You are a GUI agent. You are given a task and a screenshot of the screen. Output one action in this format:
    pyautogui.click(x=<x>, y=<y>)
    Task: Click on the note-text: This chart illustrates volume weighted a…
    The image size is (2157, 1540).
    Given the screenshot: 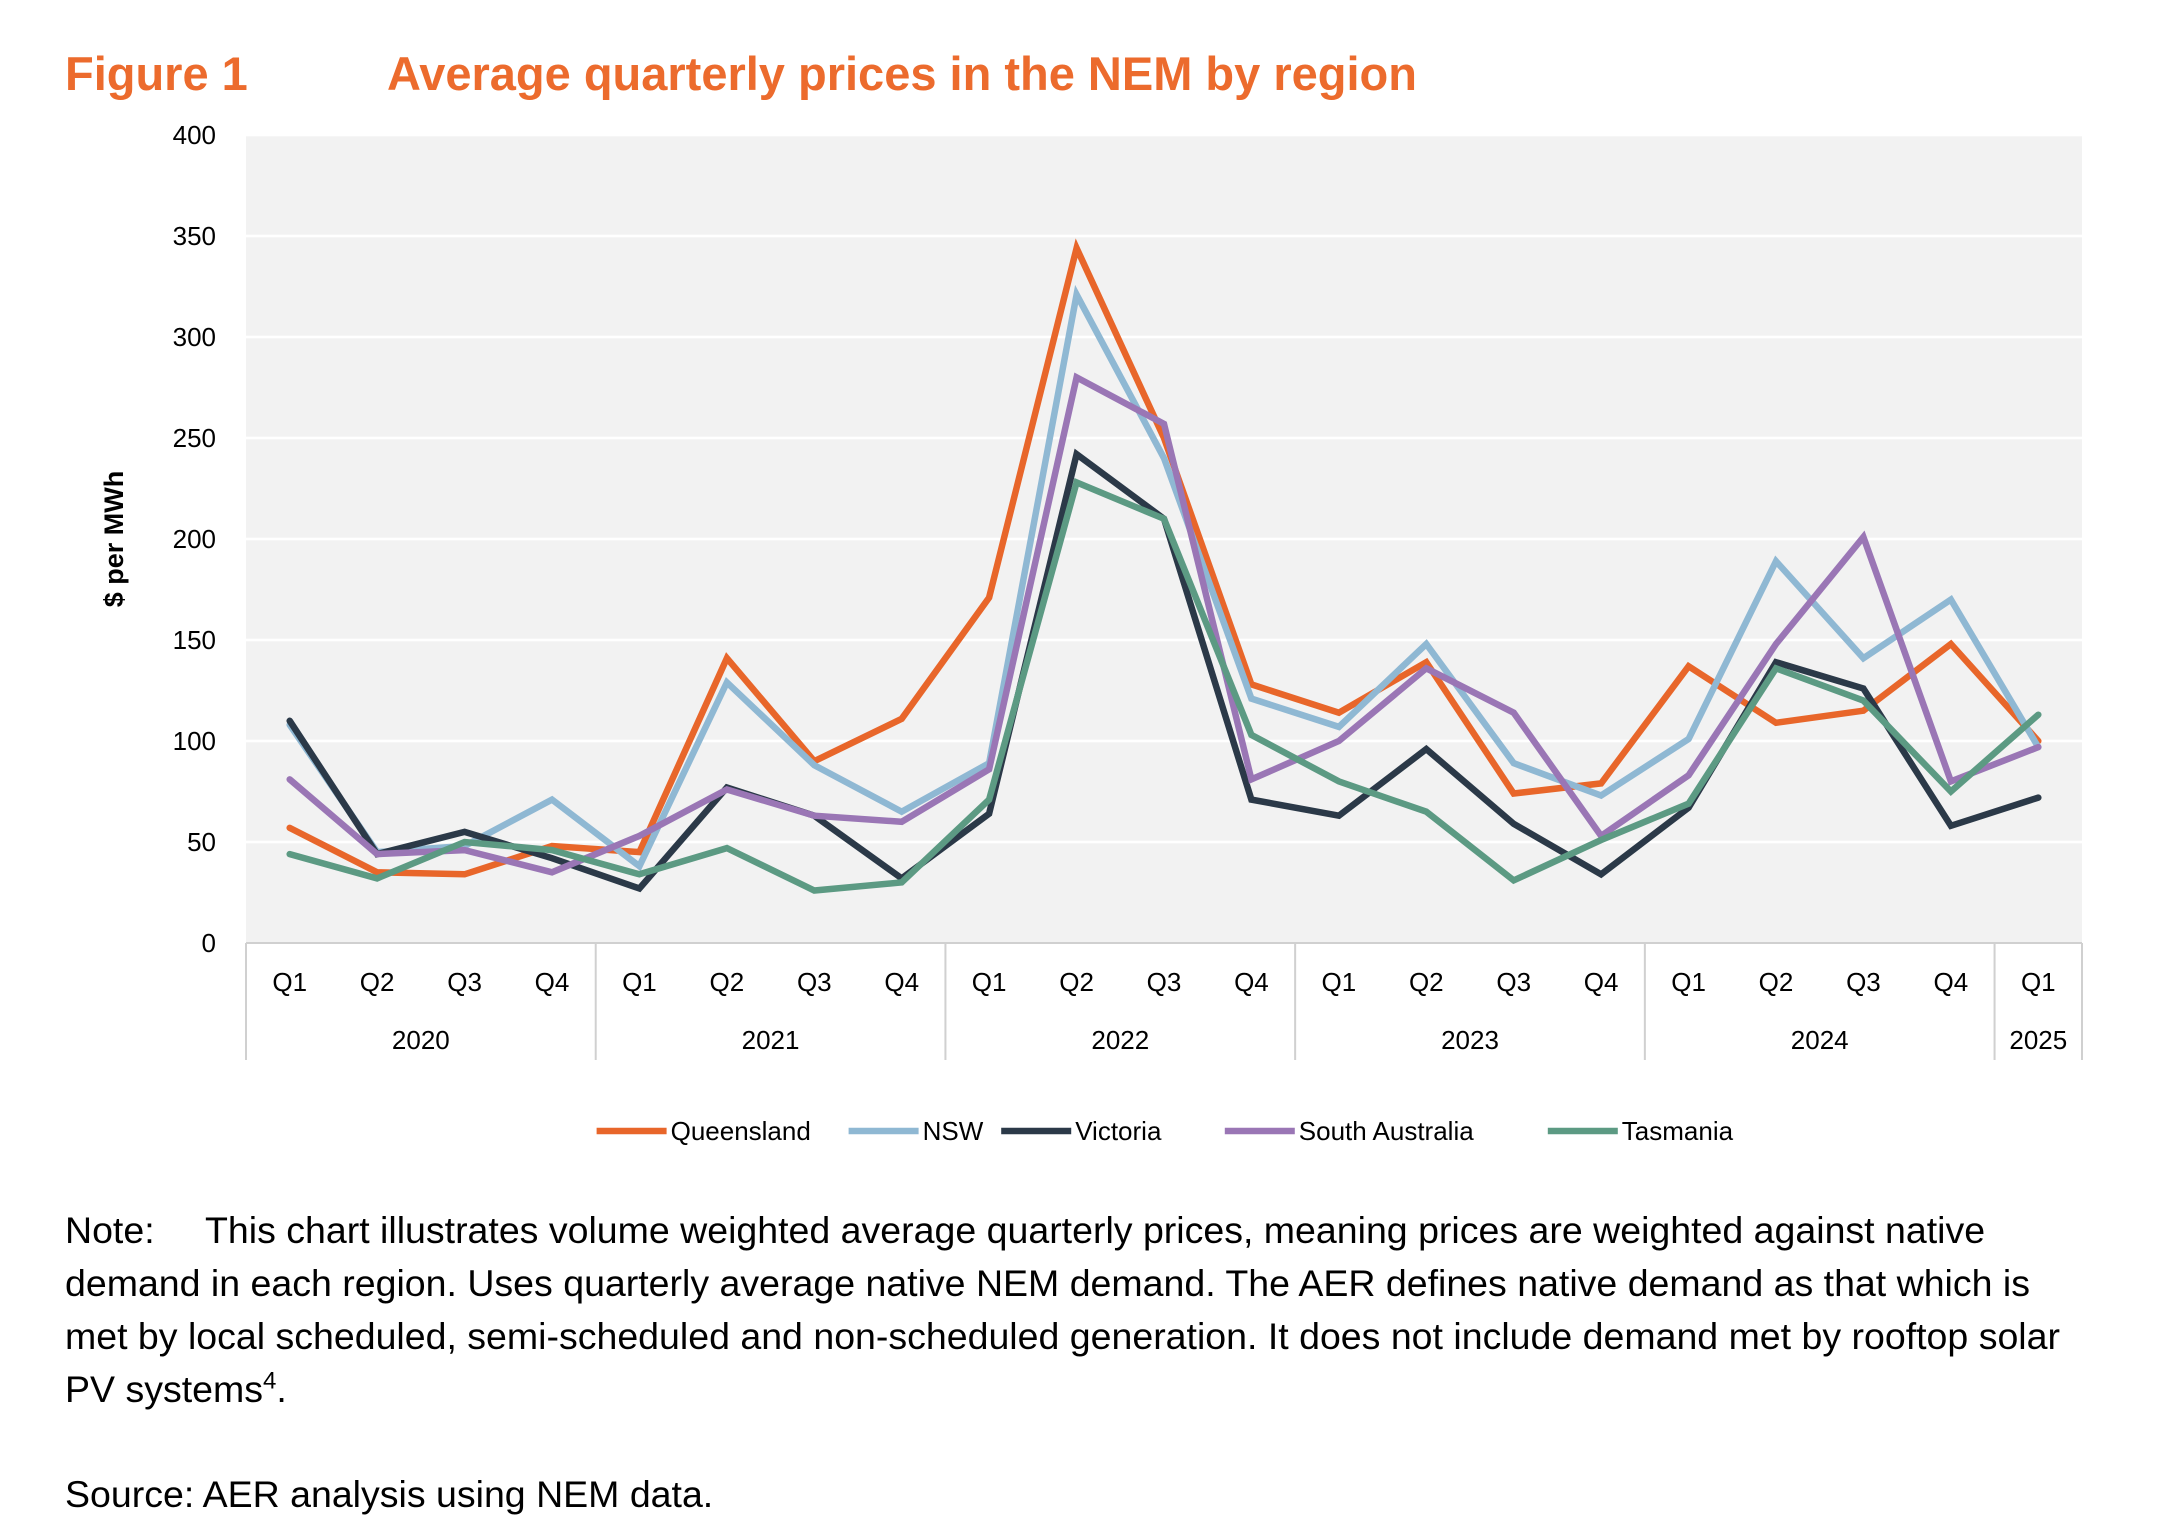 What is the action you would take?
    pyautogui.click(x=1062, y=1309)
    